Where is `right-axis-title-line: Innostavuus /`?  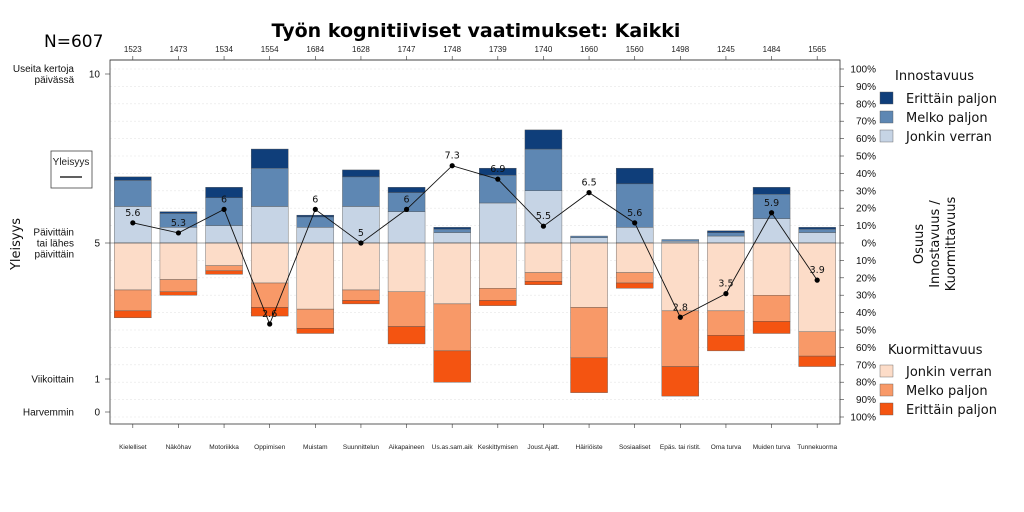 right-axis-title-line: Innostavuus / is located at coordinates (935, 244).